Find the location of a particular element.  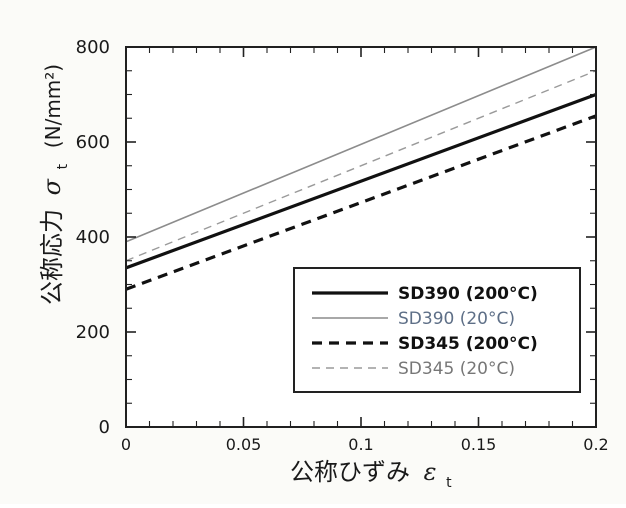

x-axis-title: 公称ひずみ ε t is located at coordinates (371, 474).